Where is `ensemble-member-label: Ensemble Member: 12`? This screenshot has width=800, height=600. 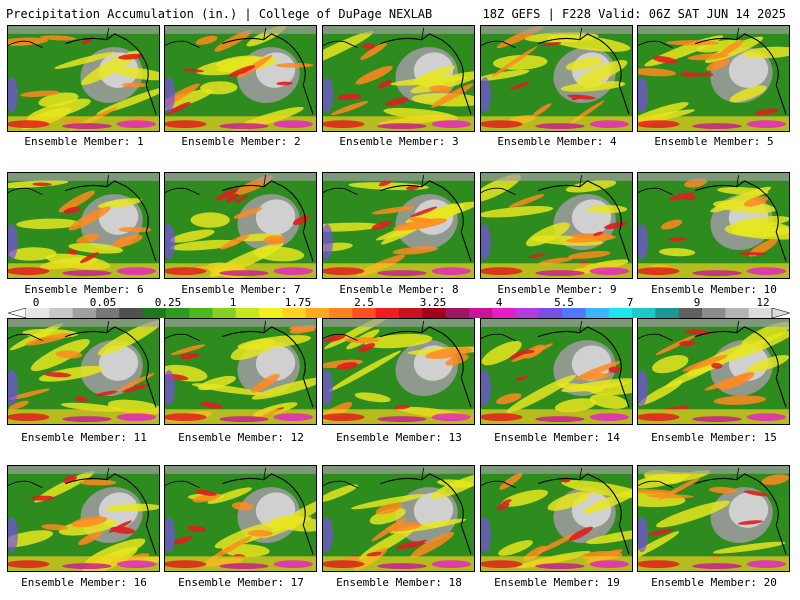 ensemble-member-label: Ensemble Member: 12 is located at coordinates (241, 437).